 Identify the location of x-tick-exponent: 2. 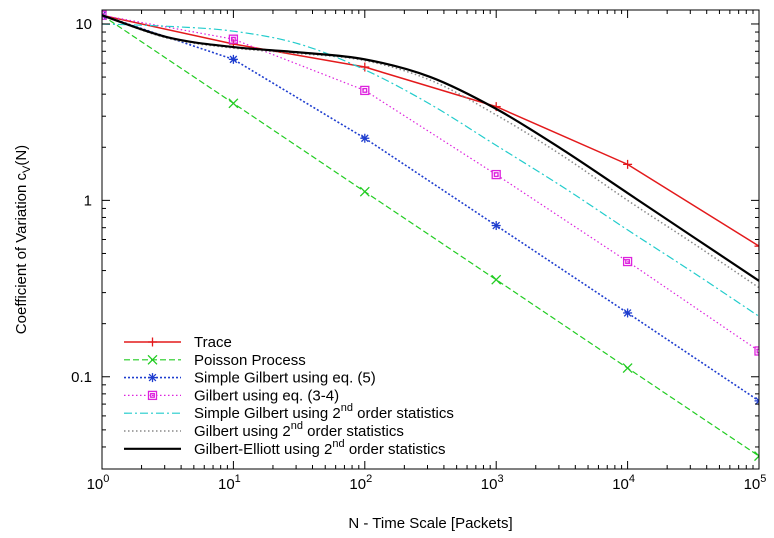
(369, 479).